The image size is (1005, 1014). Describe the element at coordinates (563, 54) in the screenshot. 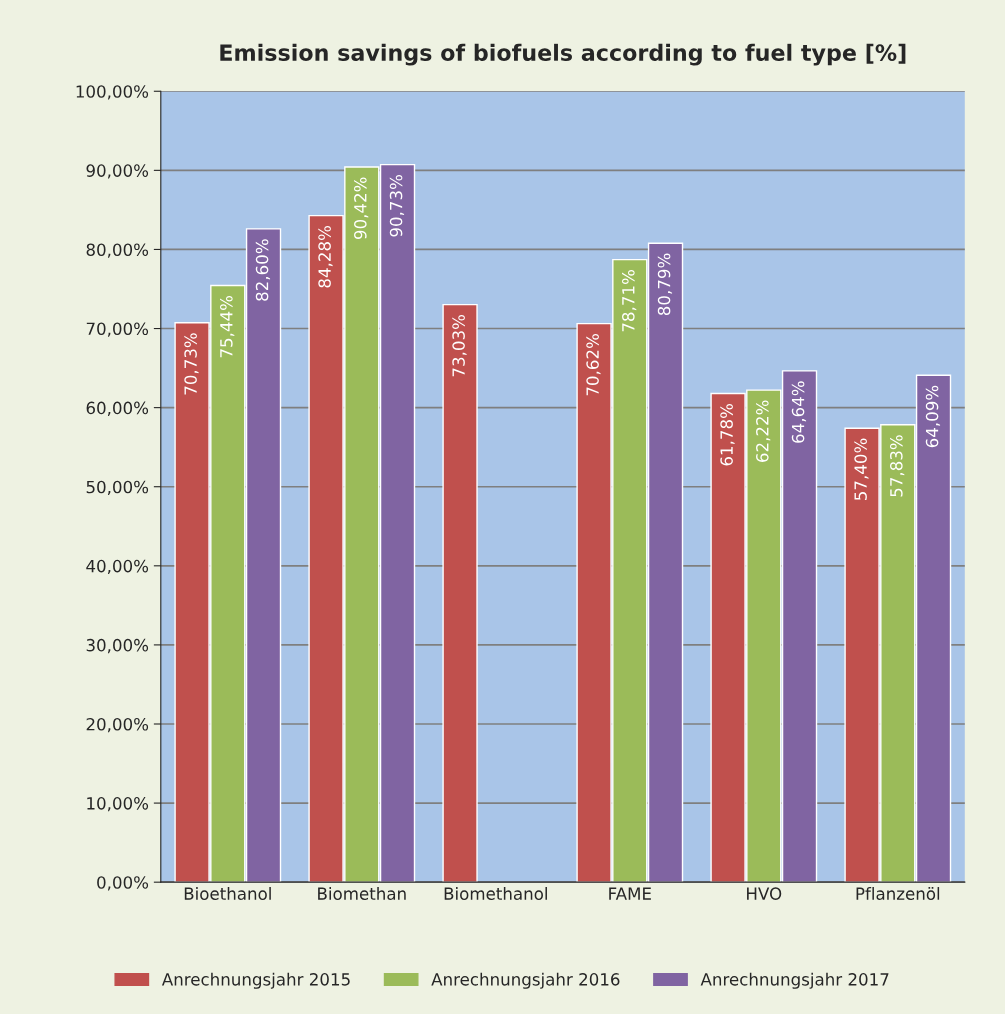

I see `chart-title: Emission savings of biofuels according to fuel type [%]` at that location.